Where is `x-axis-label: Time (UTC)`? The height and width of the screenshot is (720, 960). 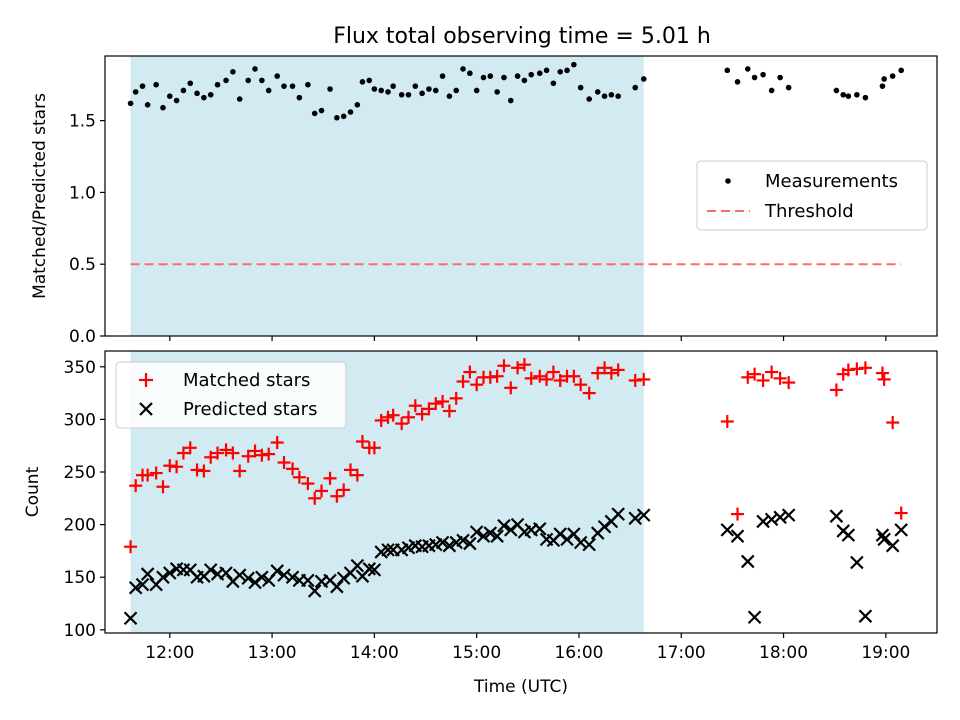 x-axis-label: Time (UTC) is located at coordinates (520, 687).